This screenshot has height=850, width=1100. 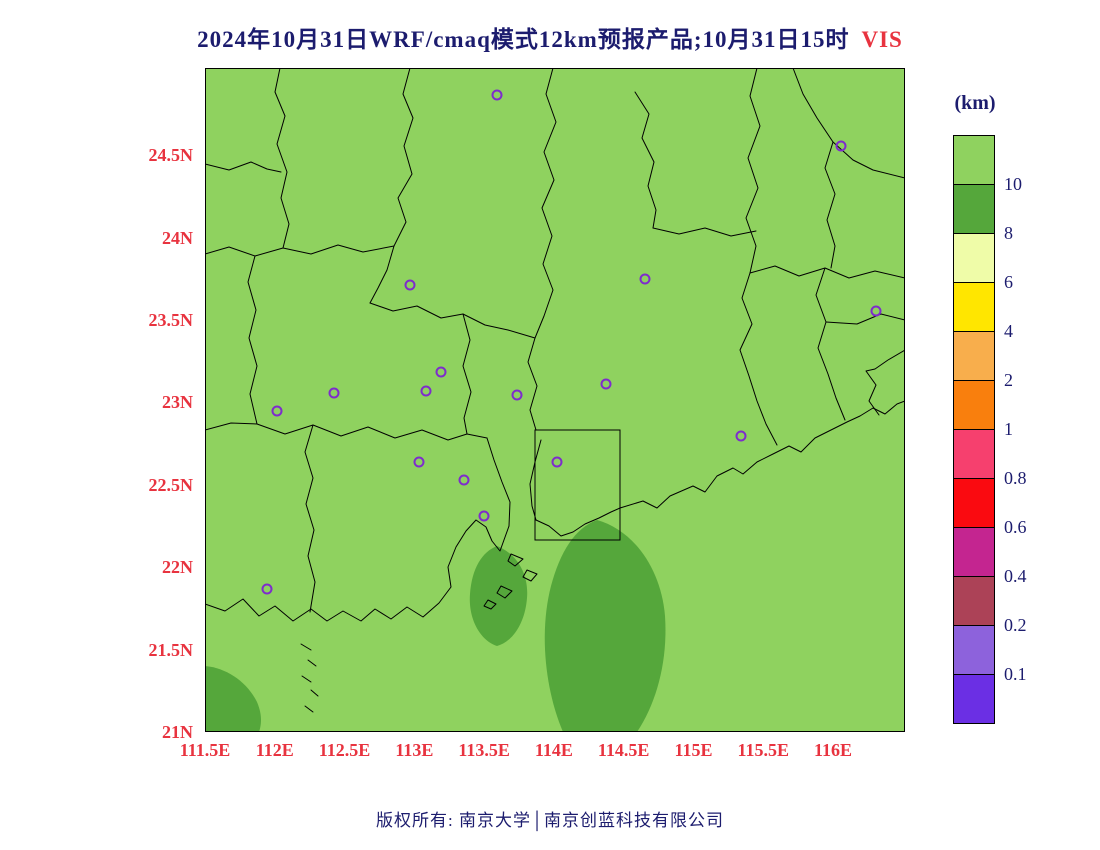 What do you see at coordinates (833, 750) in the screenshot?
I see `lon-tick-label: 116E` at bounding box center [833, 750].